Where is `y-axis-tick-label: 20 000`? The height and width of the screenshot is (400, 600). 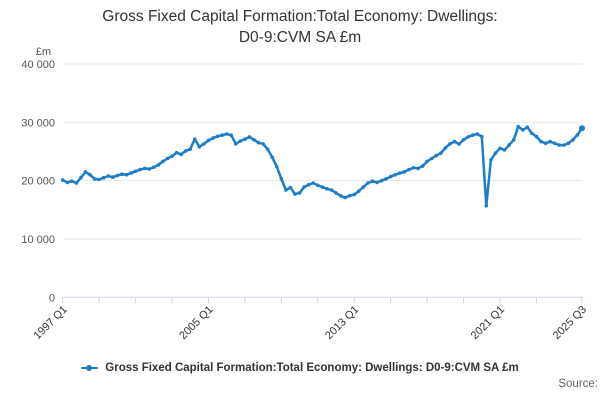
y-axis-tick-label: 20 000 is located at coordinates (38, 182).